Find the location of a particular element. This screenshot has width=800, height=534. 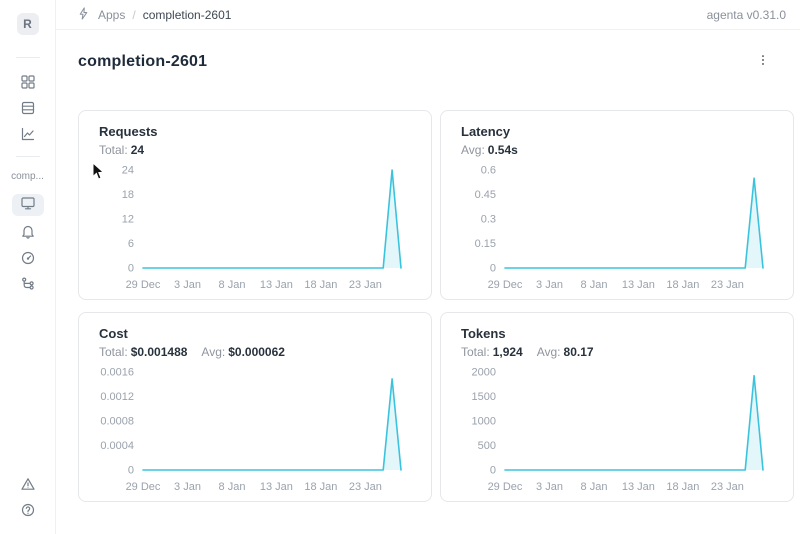

svg-text: 0.45 is located at coordinates (485, 195).